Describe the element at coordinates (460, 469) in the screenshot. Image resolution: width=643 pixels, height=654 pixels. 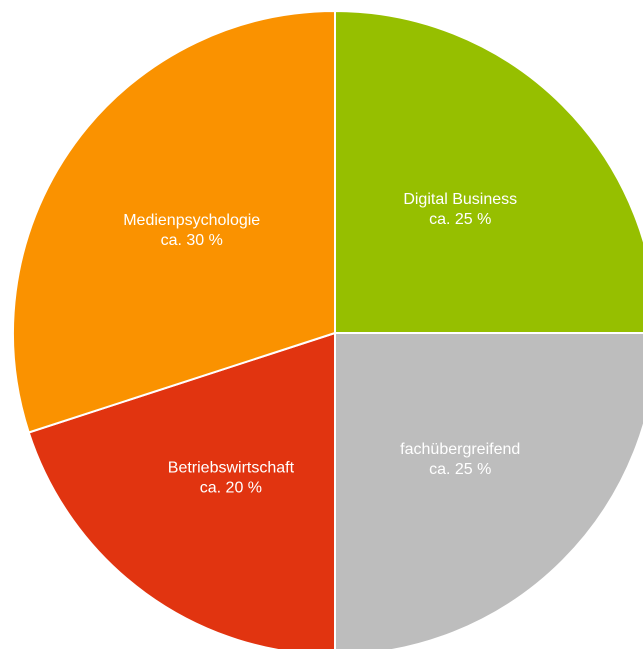
I see `slice-value-fachubergreifend: ca. 25 %` at that location.